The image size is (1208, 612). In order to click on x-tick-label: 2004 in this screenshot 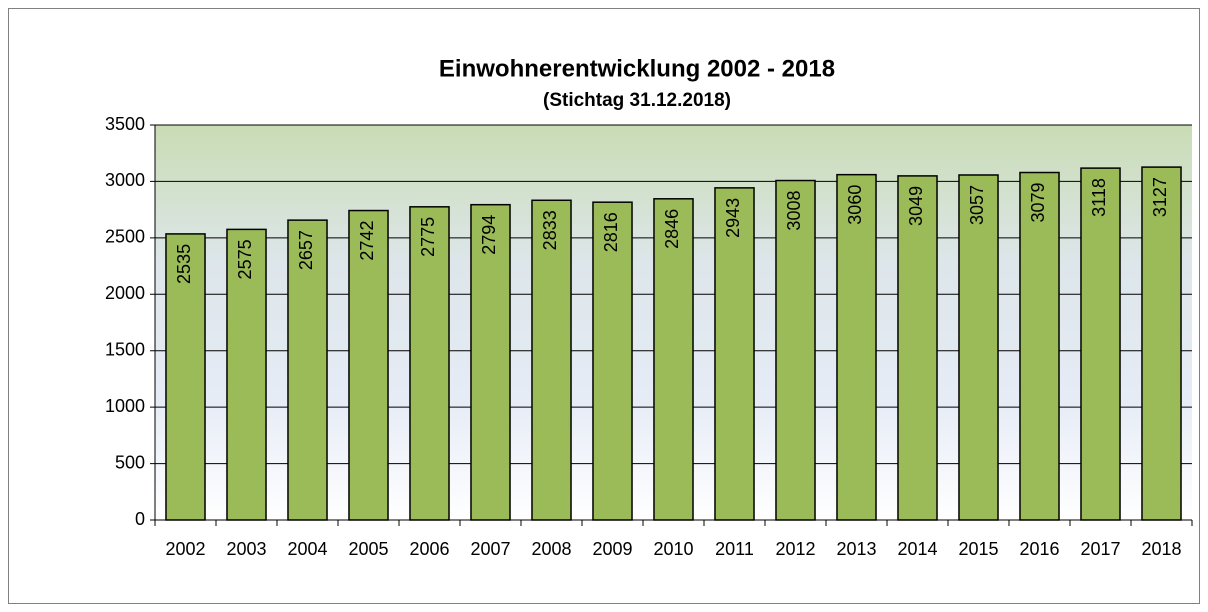, I will do `click(307, 549)`.